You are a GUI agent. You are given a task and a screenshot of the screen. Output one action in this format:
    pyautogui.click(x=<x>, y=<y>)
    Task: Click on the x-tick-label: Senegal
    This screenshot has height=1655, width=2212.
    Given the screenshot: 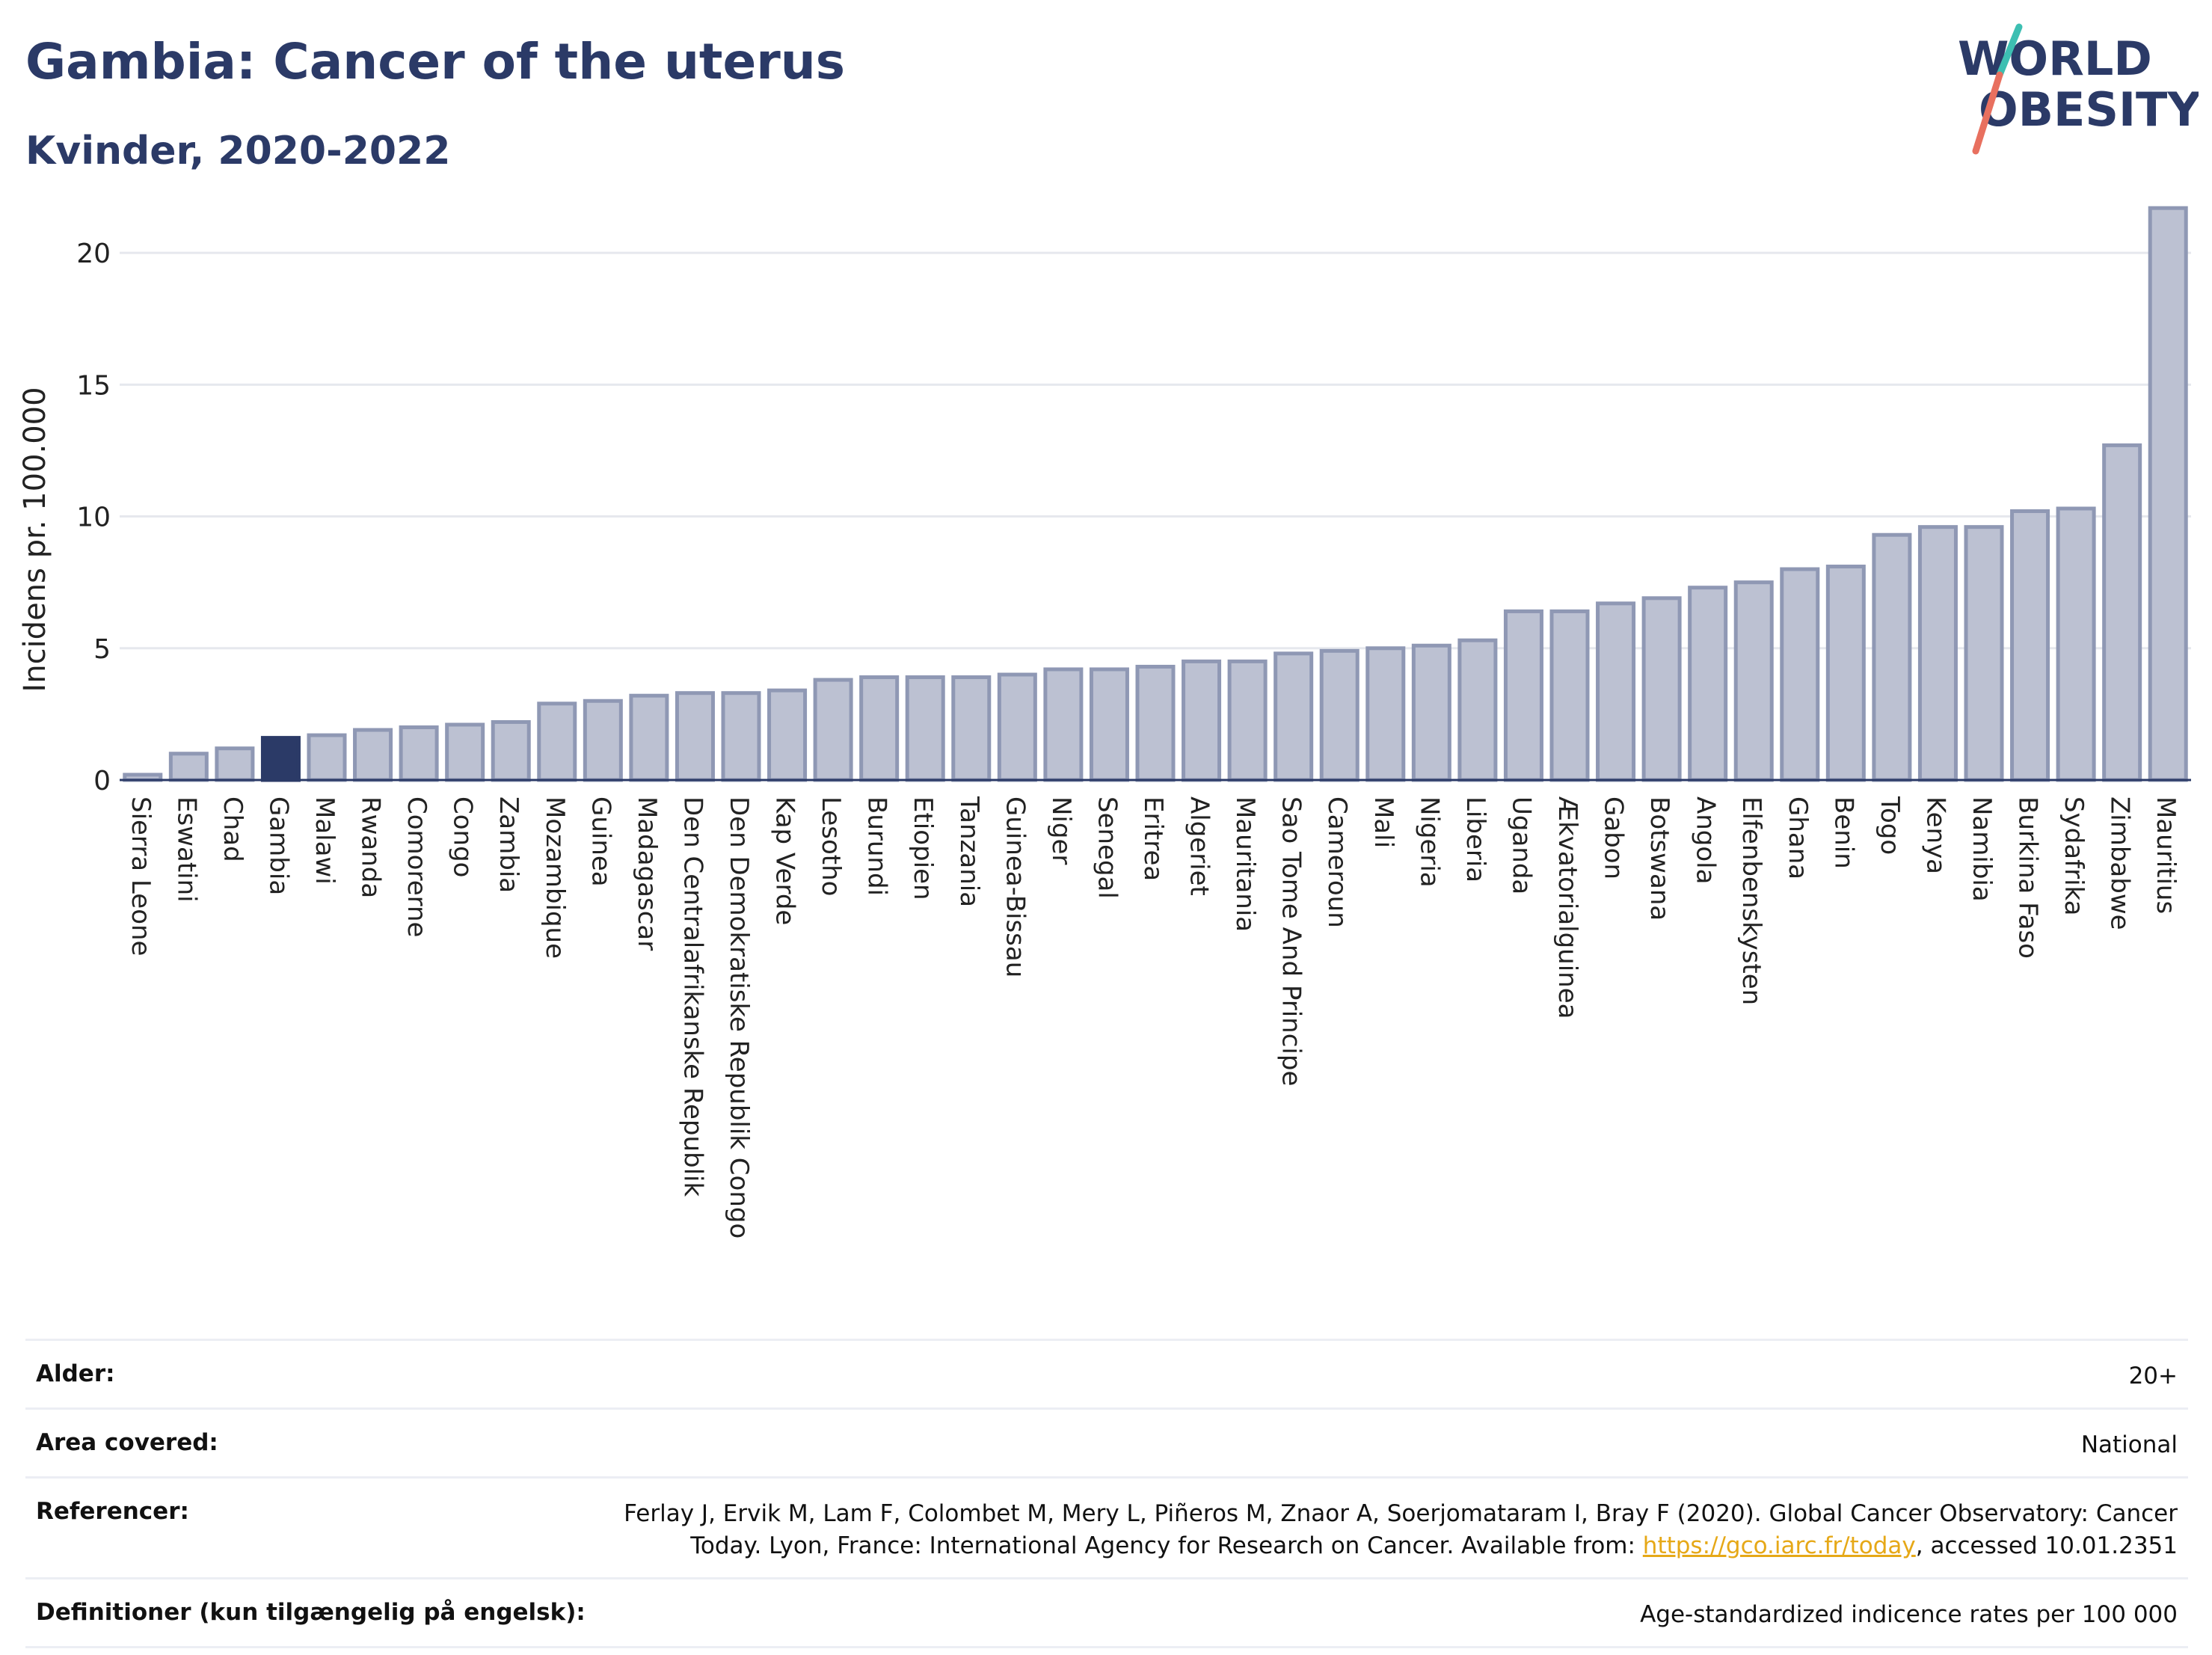 What is the action you would take?
    pyautogui.click(x=1107, y=847)
    